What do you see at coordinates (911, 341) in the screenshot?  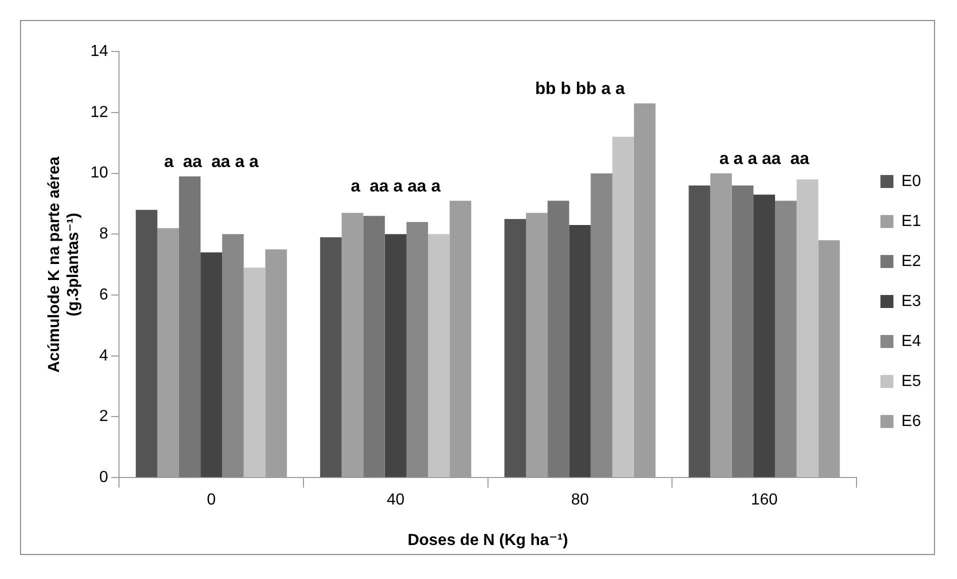 I see `legend-label: E4` at bounding box center [911, 341].